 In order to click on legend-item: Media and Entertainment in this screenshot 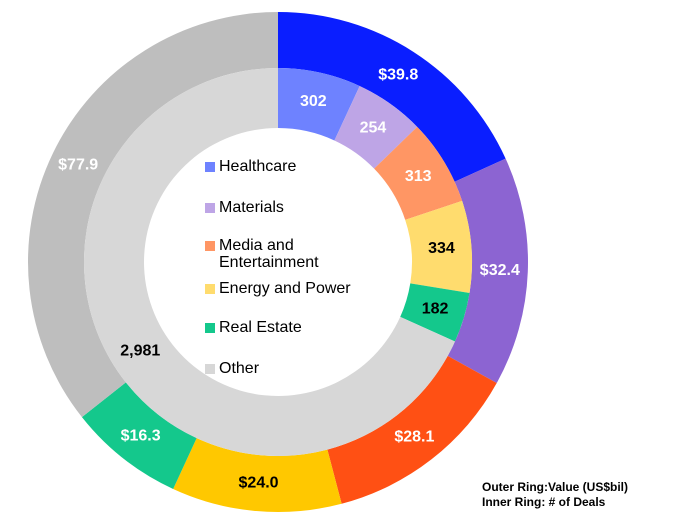, I will do `click(280, 254)`.